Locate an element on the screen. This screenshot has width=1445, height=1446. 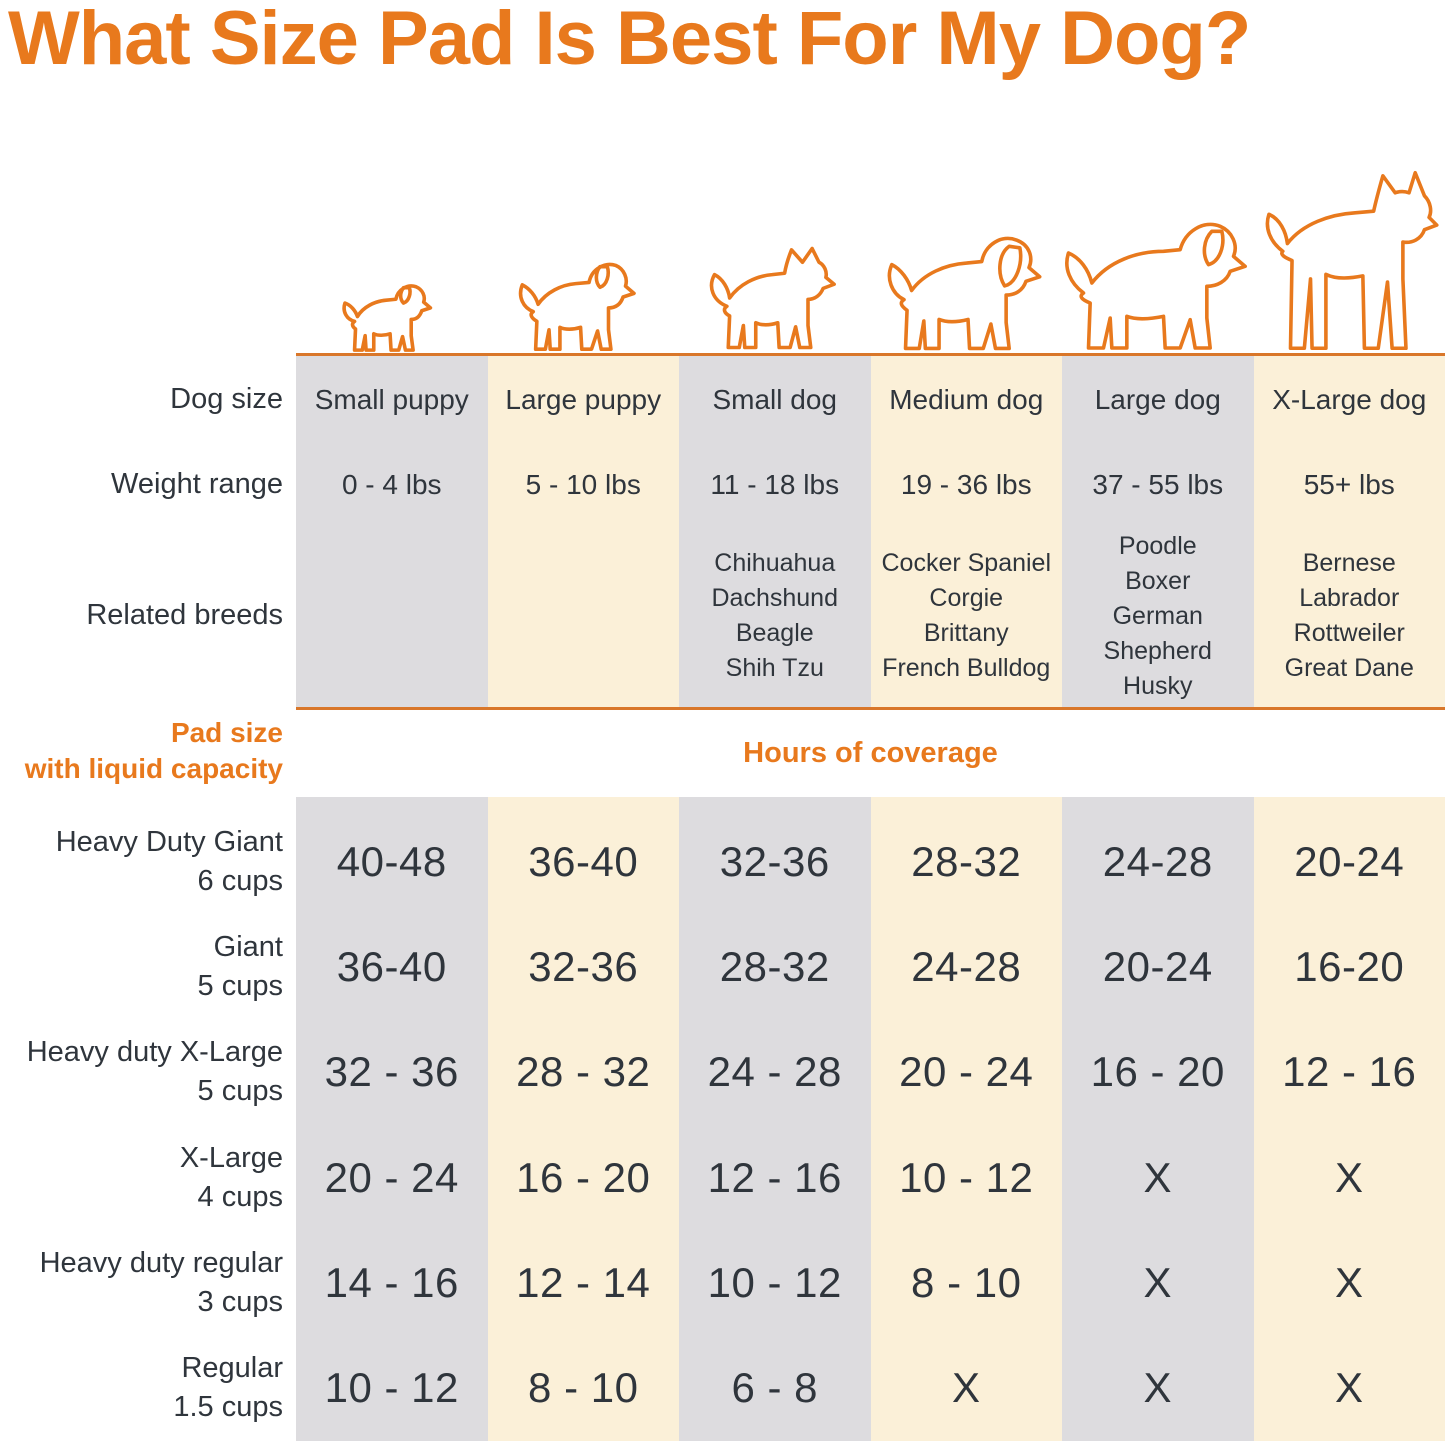
weight-cell: 11 - 18 lbs is located at coordinates (775, 484).